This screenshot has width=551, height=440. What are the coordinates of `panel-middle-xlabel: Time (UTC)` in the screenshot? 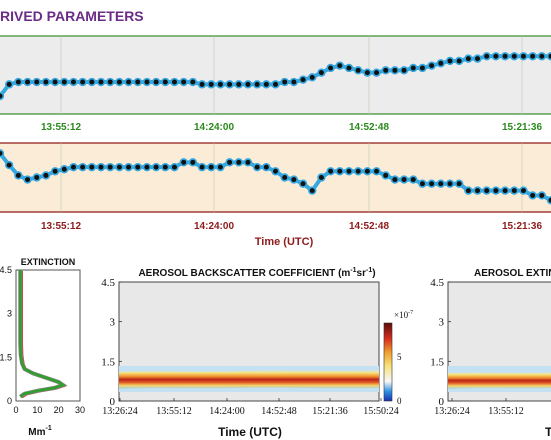 It's located at (284, 242).